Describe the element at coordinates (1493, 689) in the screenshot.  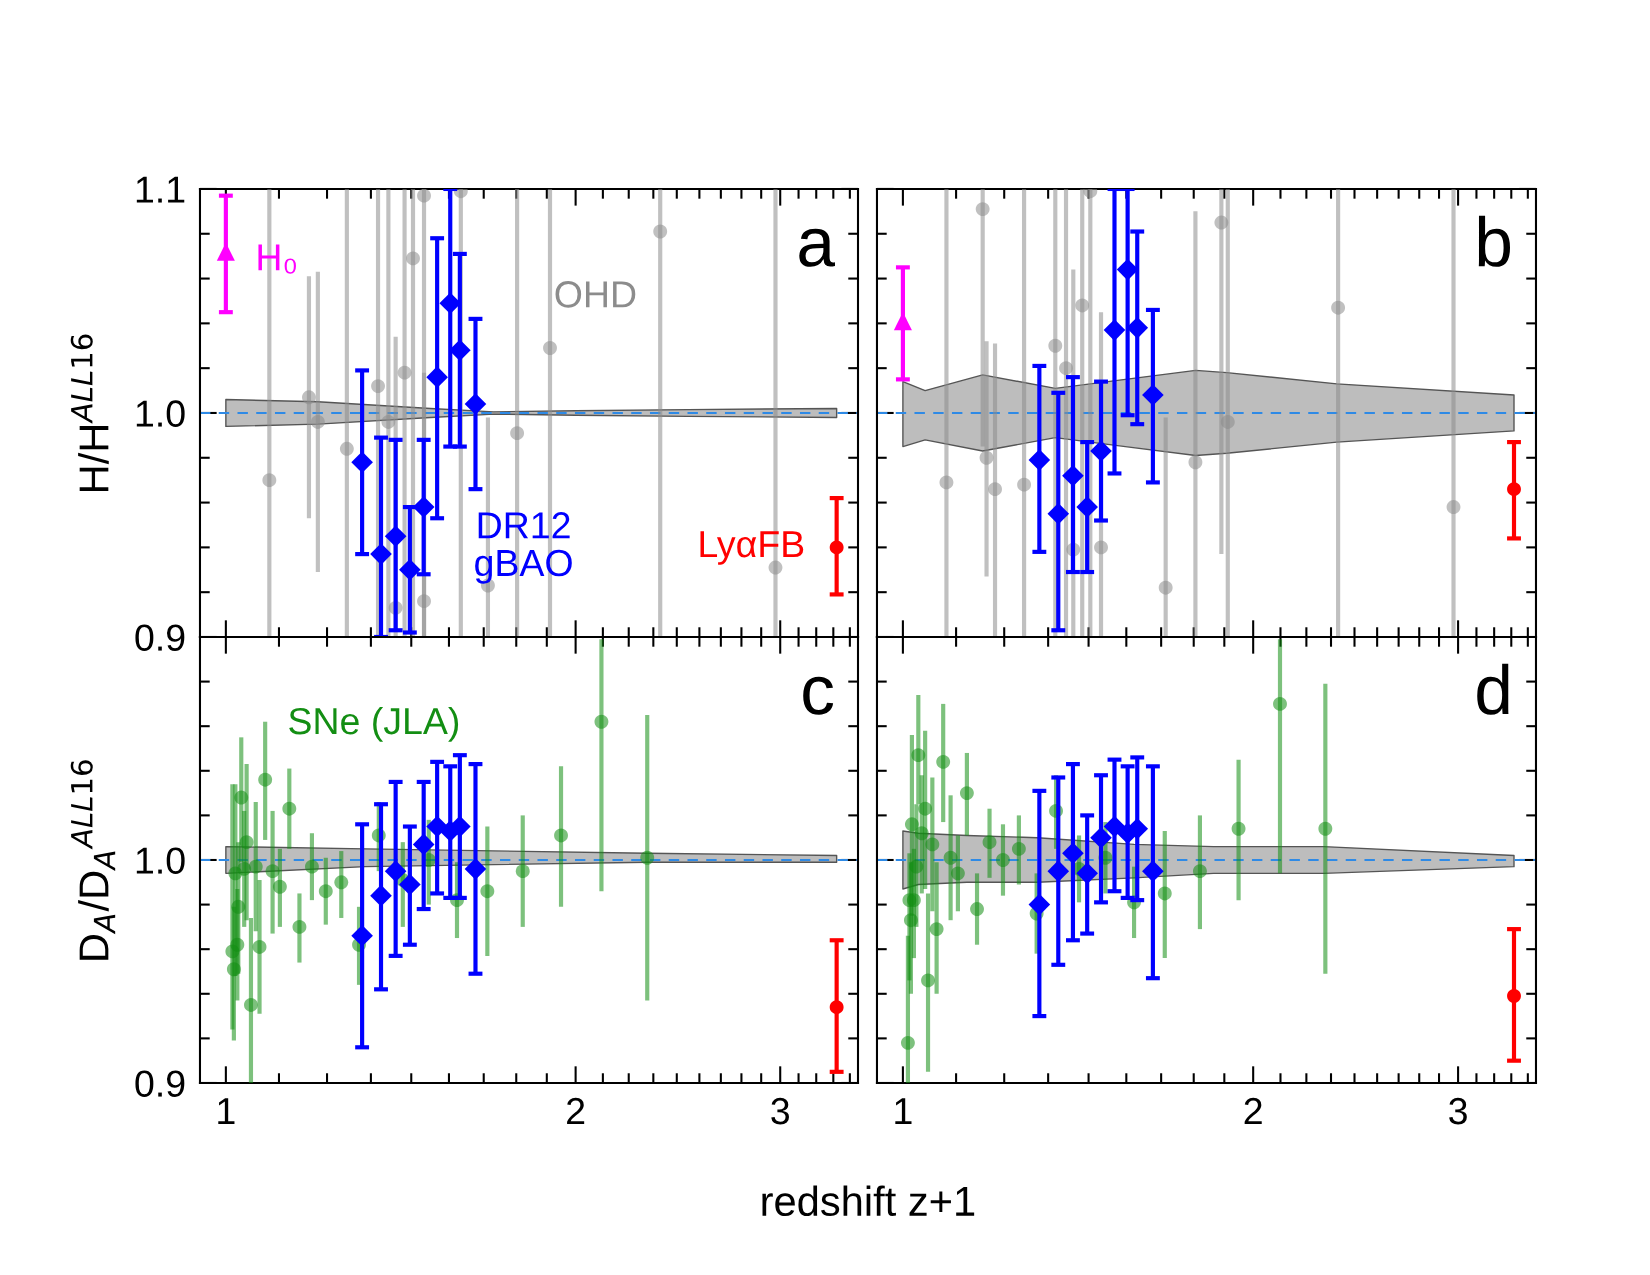
I see `annotation: d` at that location.